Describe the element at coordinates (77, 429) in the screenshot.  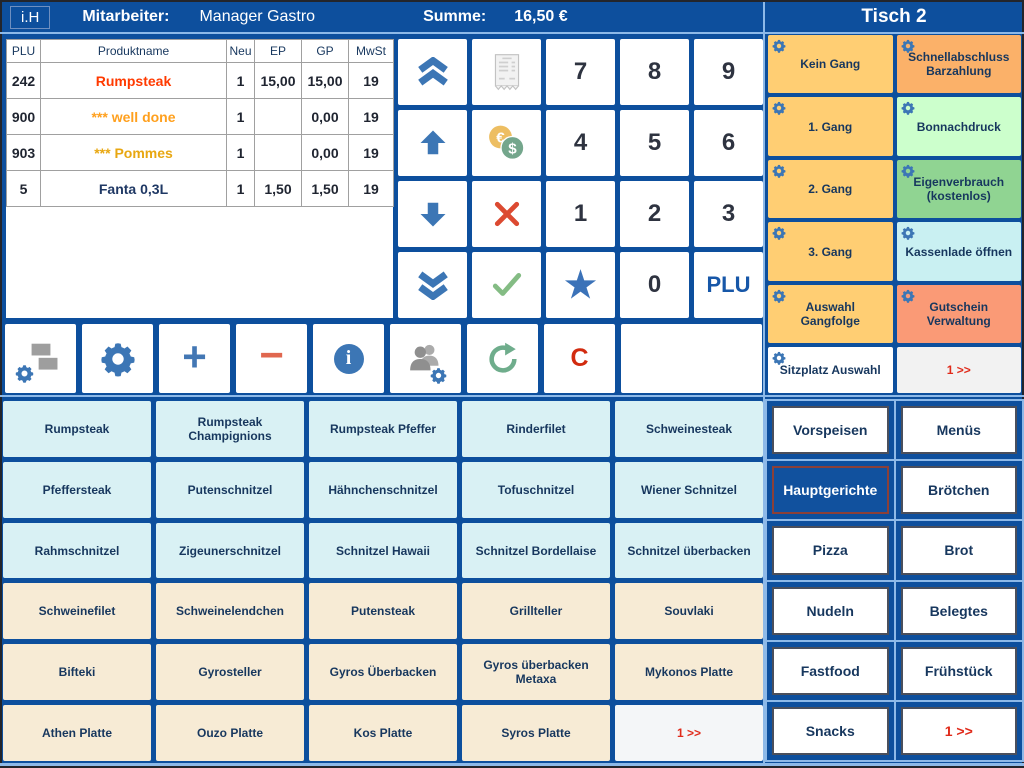
I see `product-button: Rumpsteak` at that location.